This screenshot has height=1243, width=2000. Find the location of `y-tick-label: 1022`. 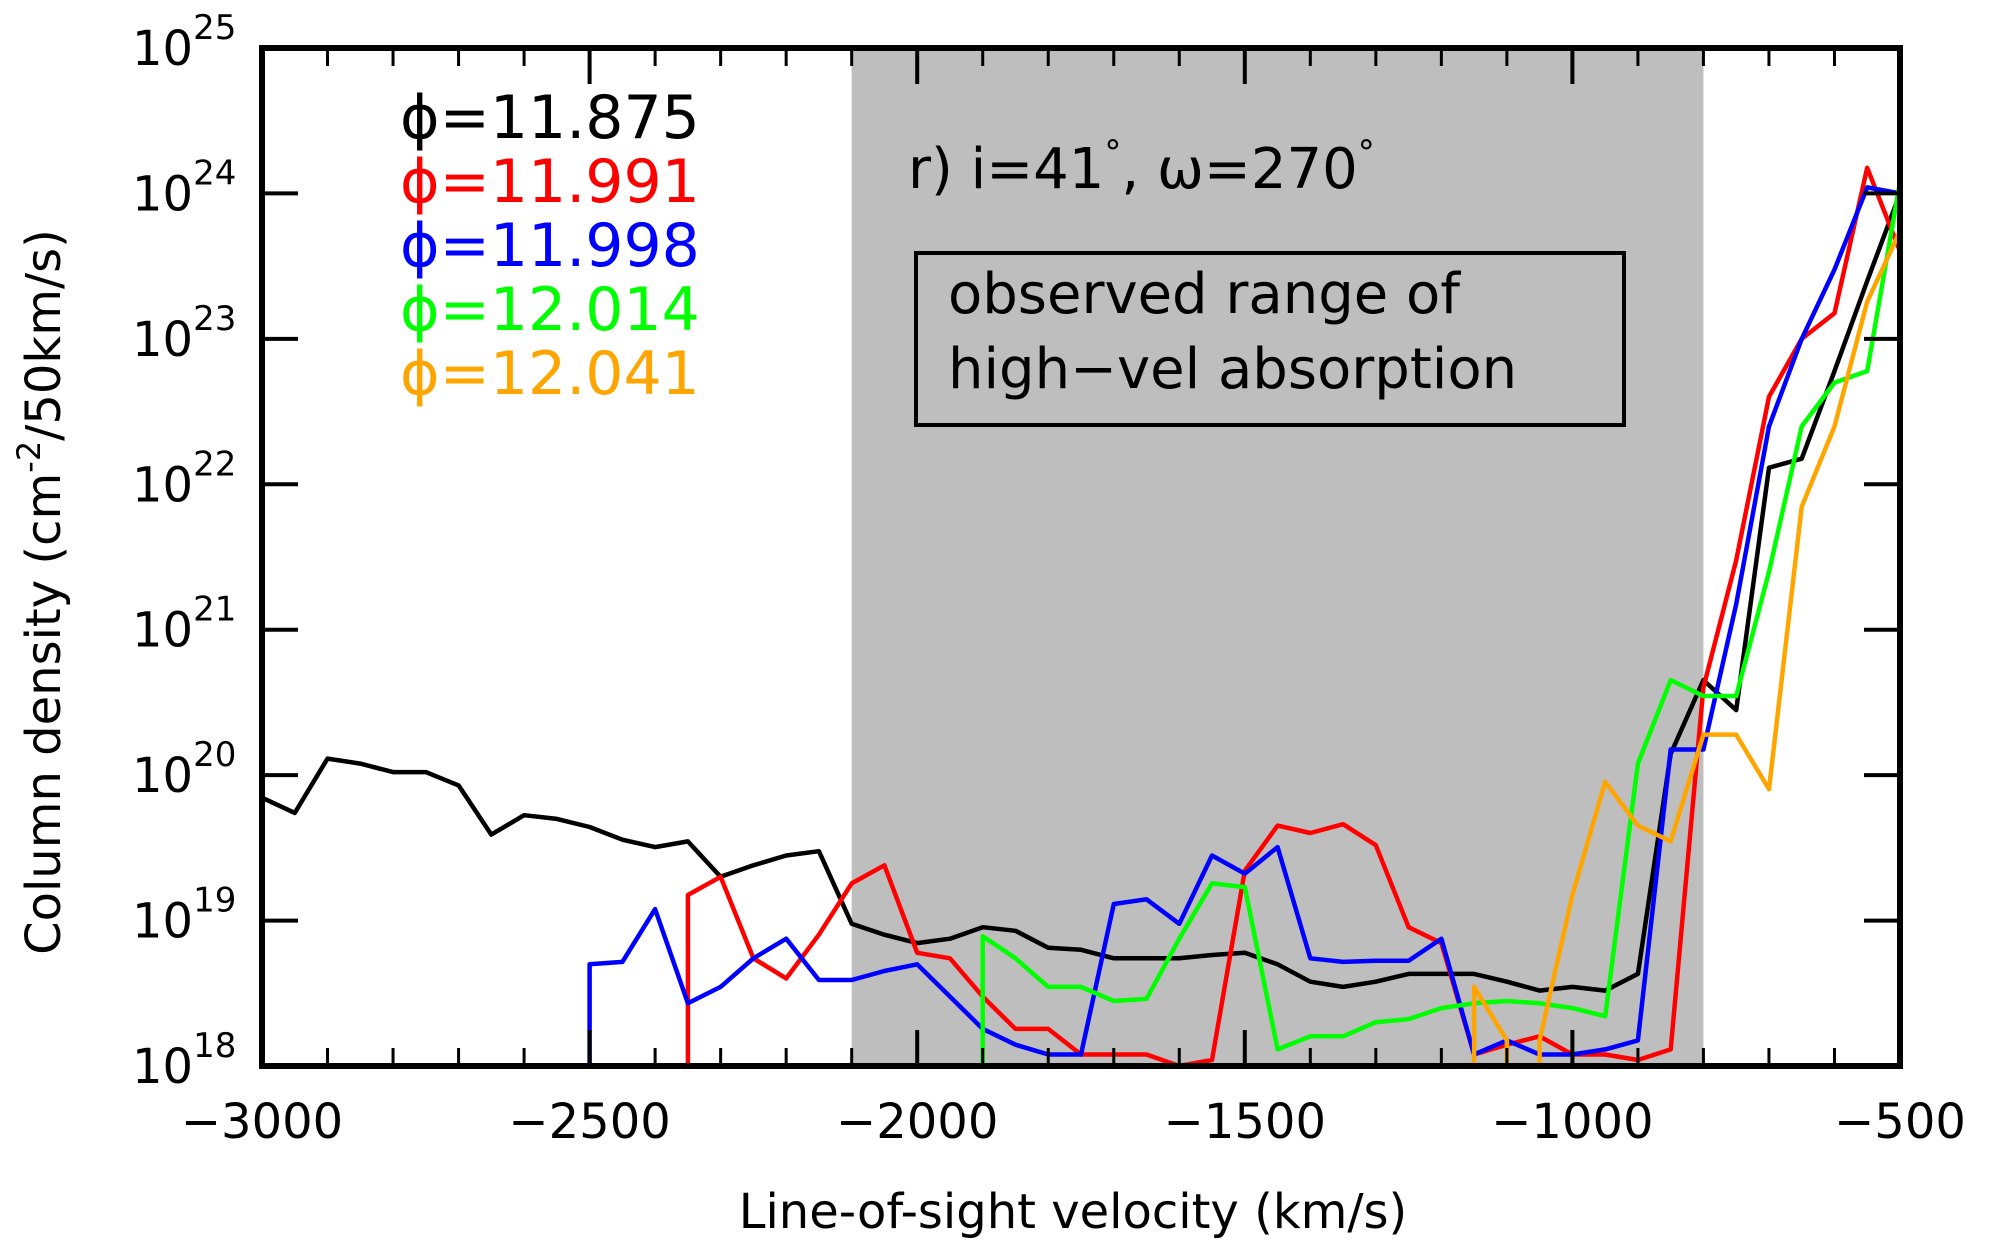

y-tick-label: 1022 is located at coordinates (184, 478).